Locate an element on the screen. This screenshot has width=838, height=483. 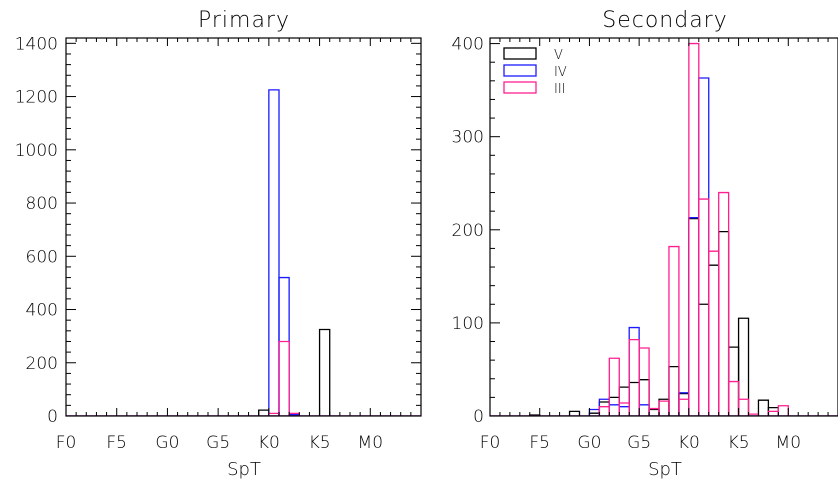
y-tick-label: 600 is located at coordinates (42, 257).